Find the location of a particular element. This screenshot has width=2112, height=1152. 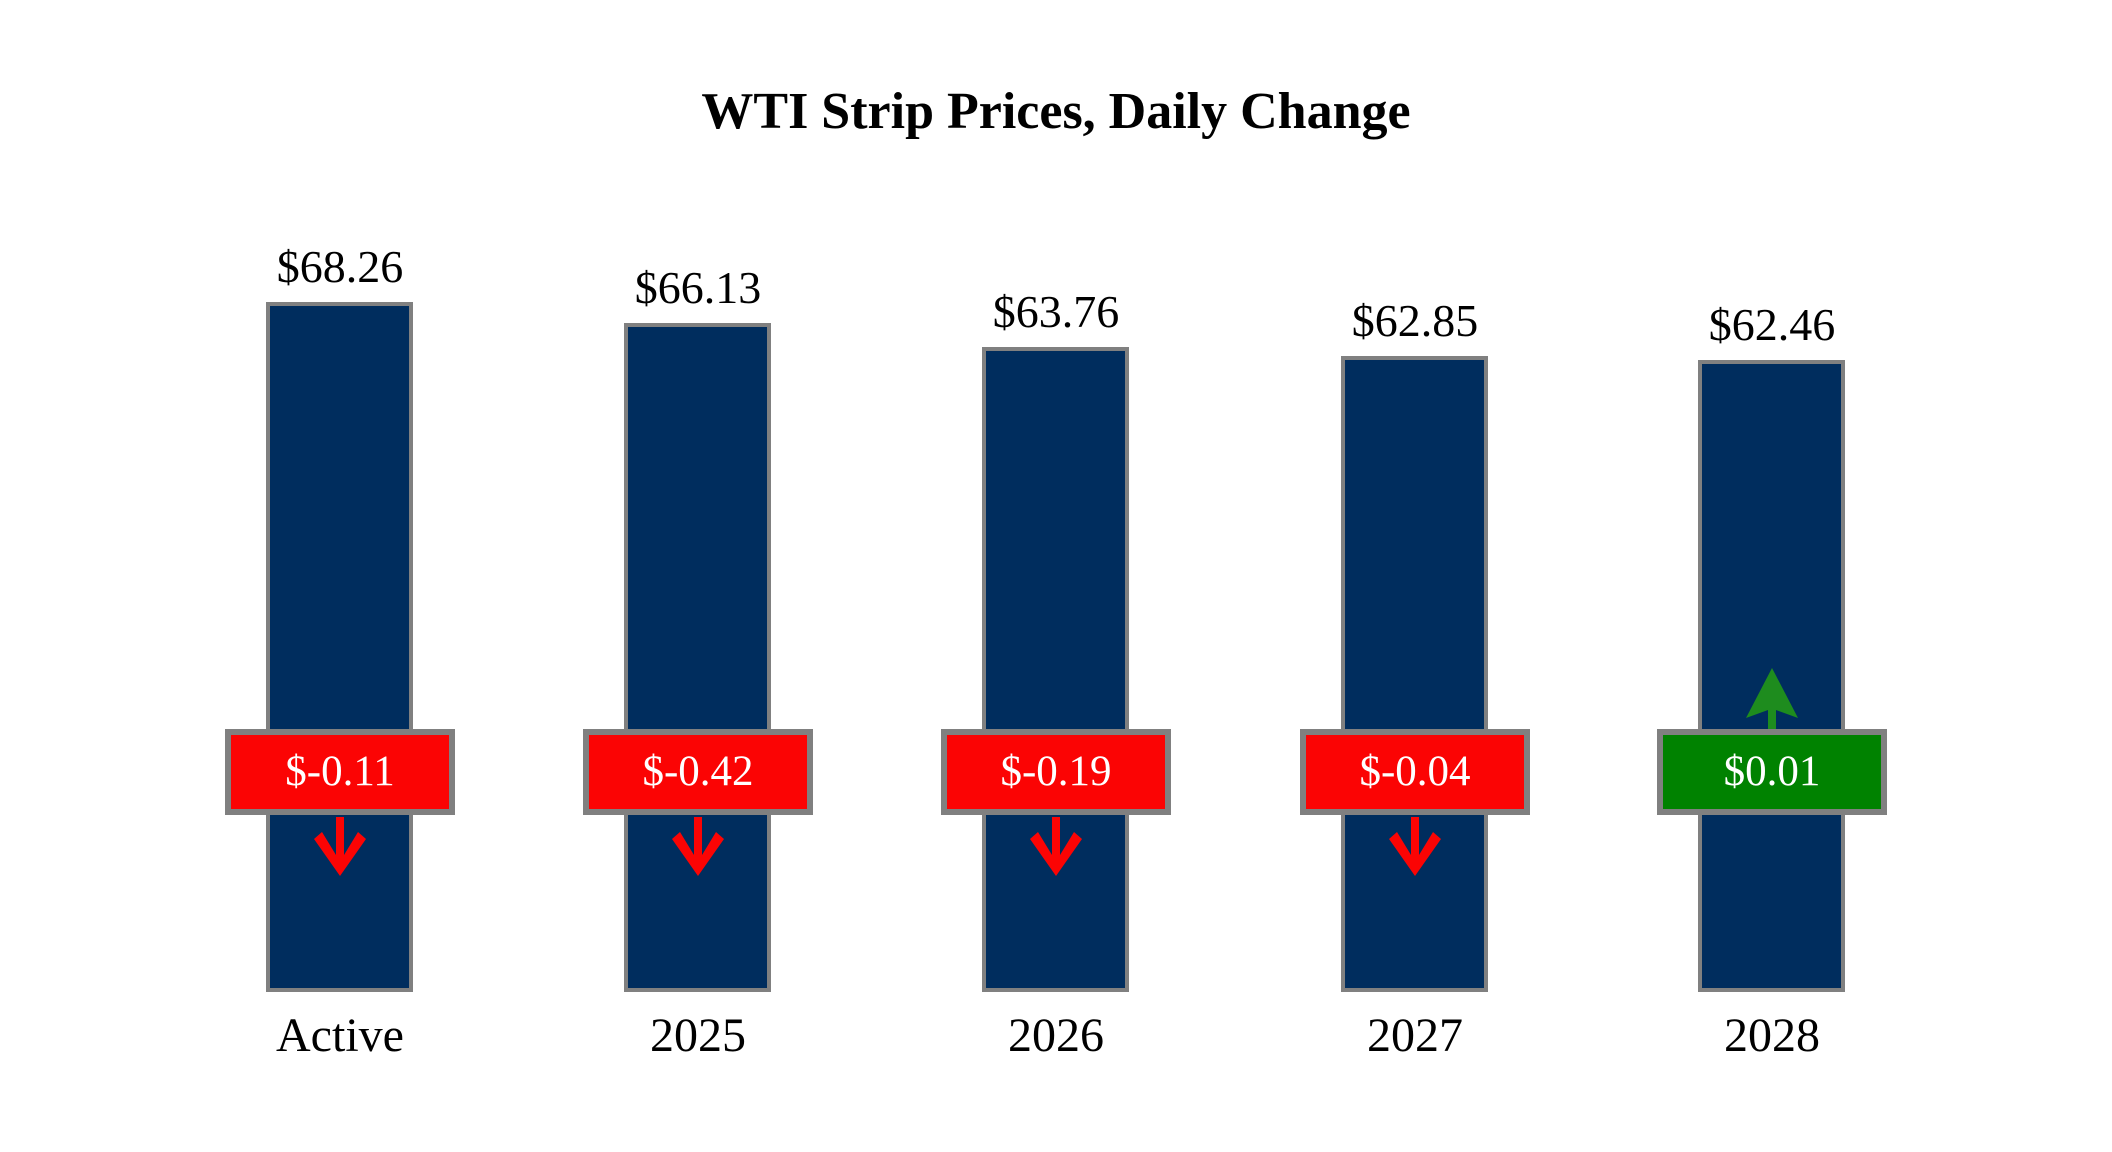

price-label: $63.76 is located at coordinates (1056, 311).